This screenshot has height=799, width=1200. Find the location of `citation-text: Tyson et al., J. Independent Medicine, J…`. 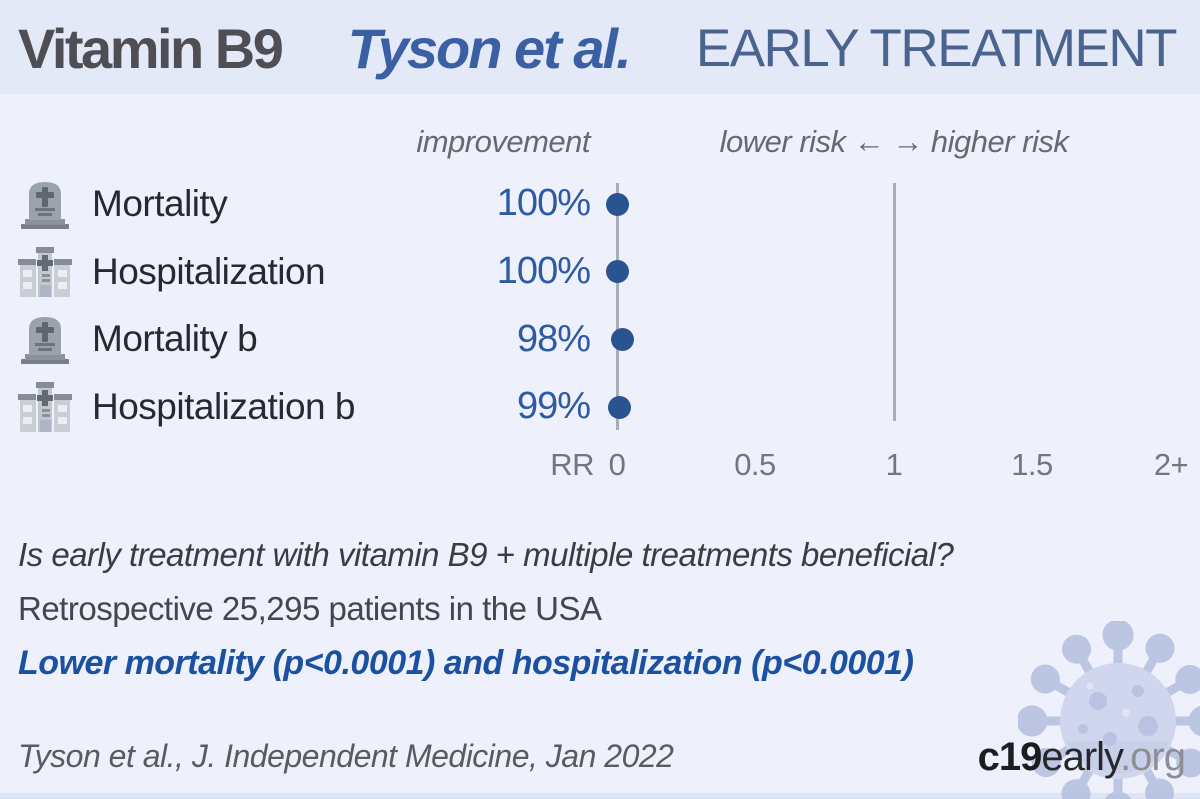

citation-text: Tyson et al., J. Independent Medicine, J… is located at coordinates (346, 756).